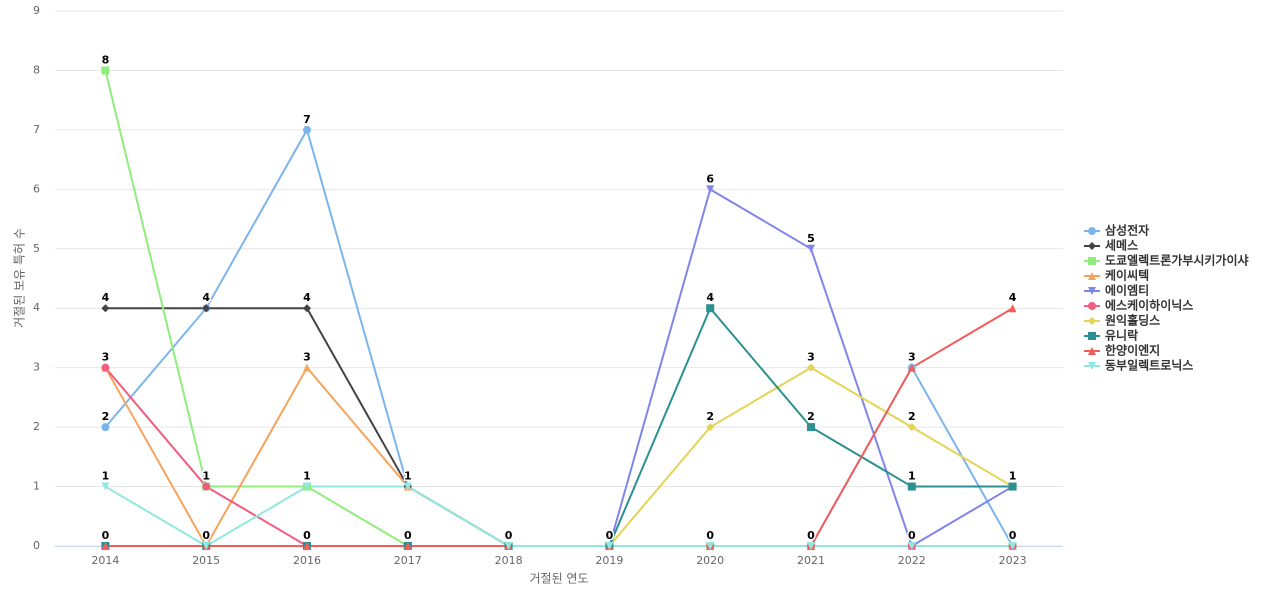  I want to click on x-tick-label: 2017, so click(408, 560).